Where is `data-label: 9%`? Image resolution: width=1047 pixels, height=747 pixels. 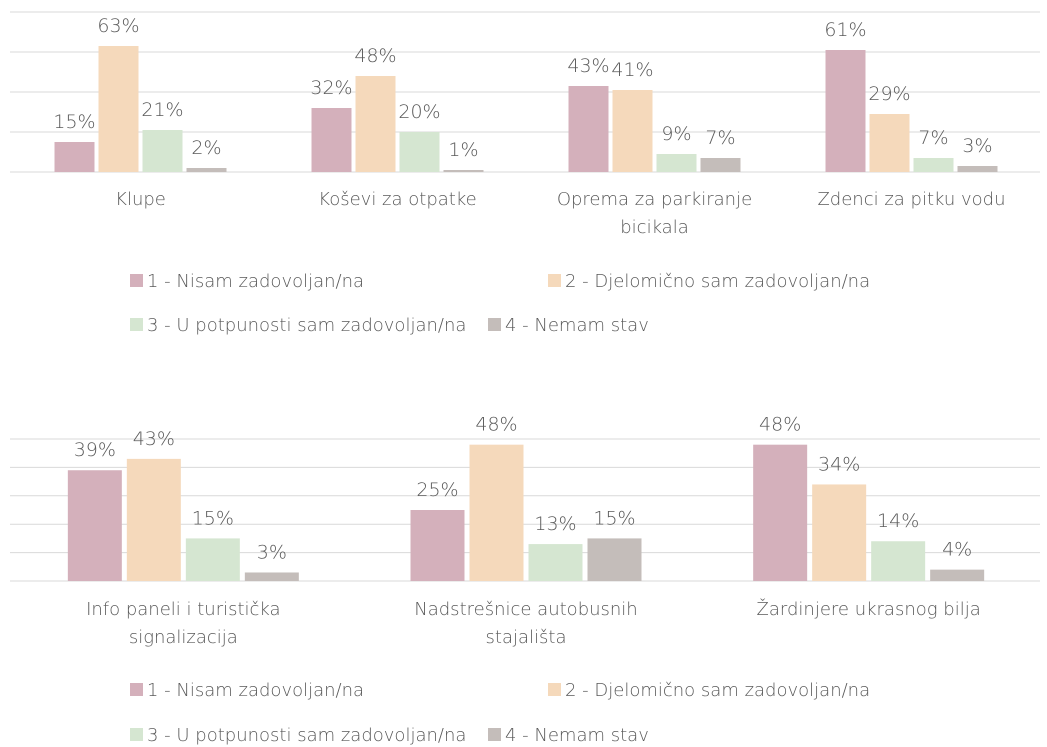
data-label: 9% is located at coordinates (676, 134).